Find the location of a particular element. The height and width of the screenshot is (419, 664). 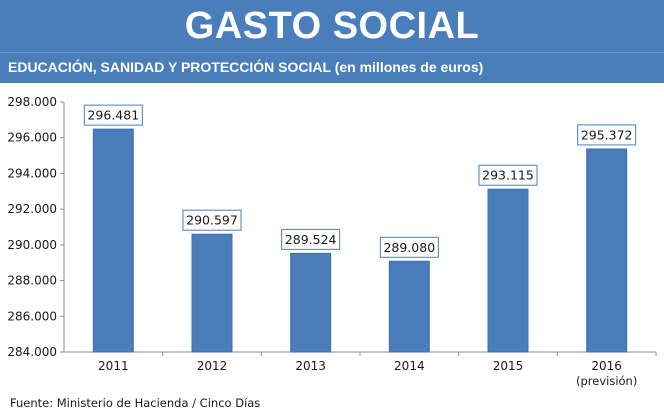

data-label: 293.115 is located at coordinates (508, 175).